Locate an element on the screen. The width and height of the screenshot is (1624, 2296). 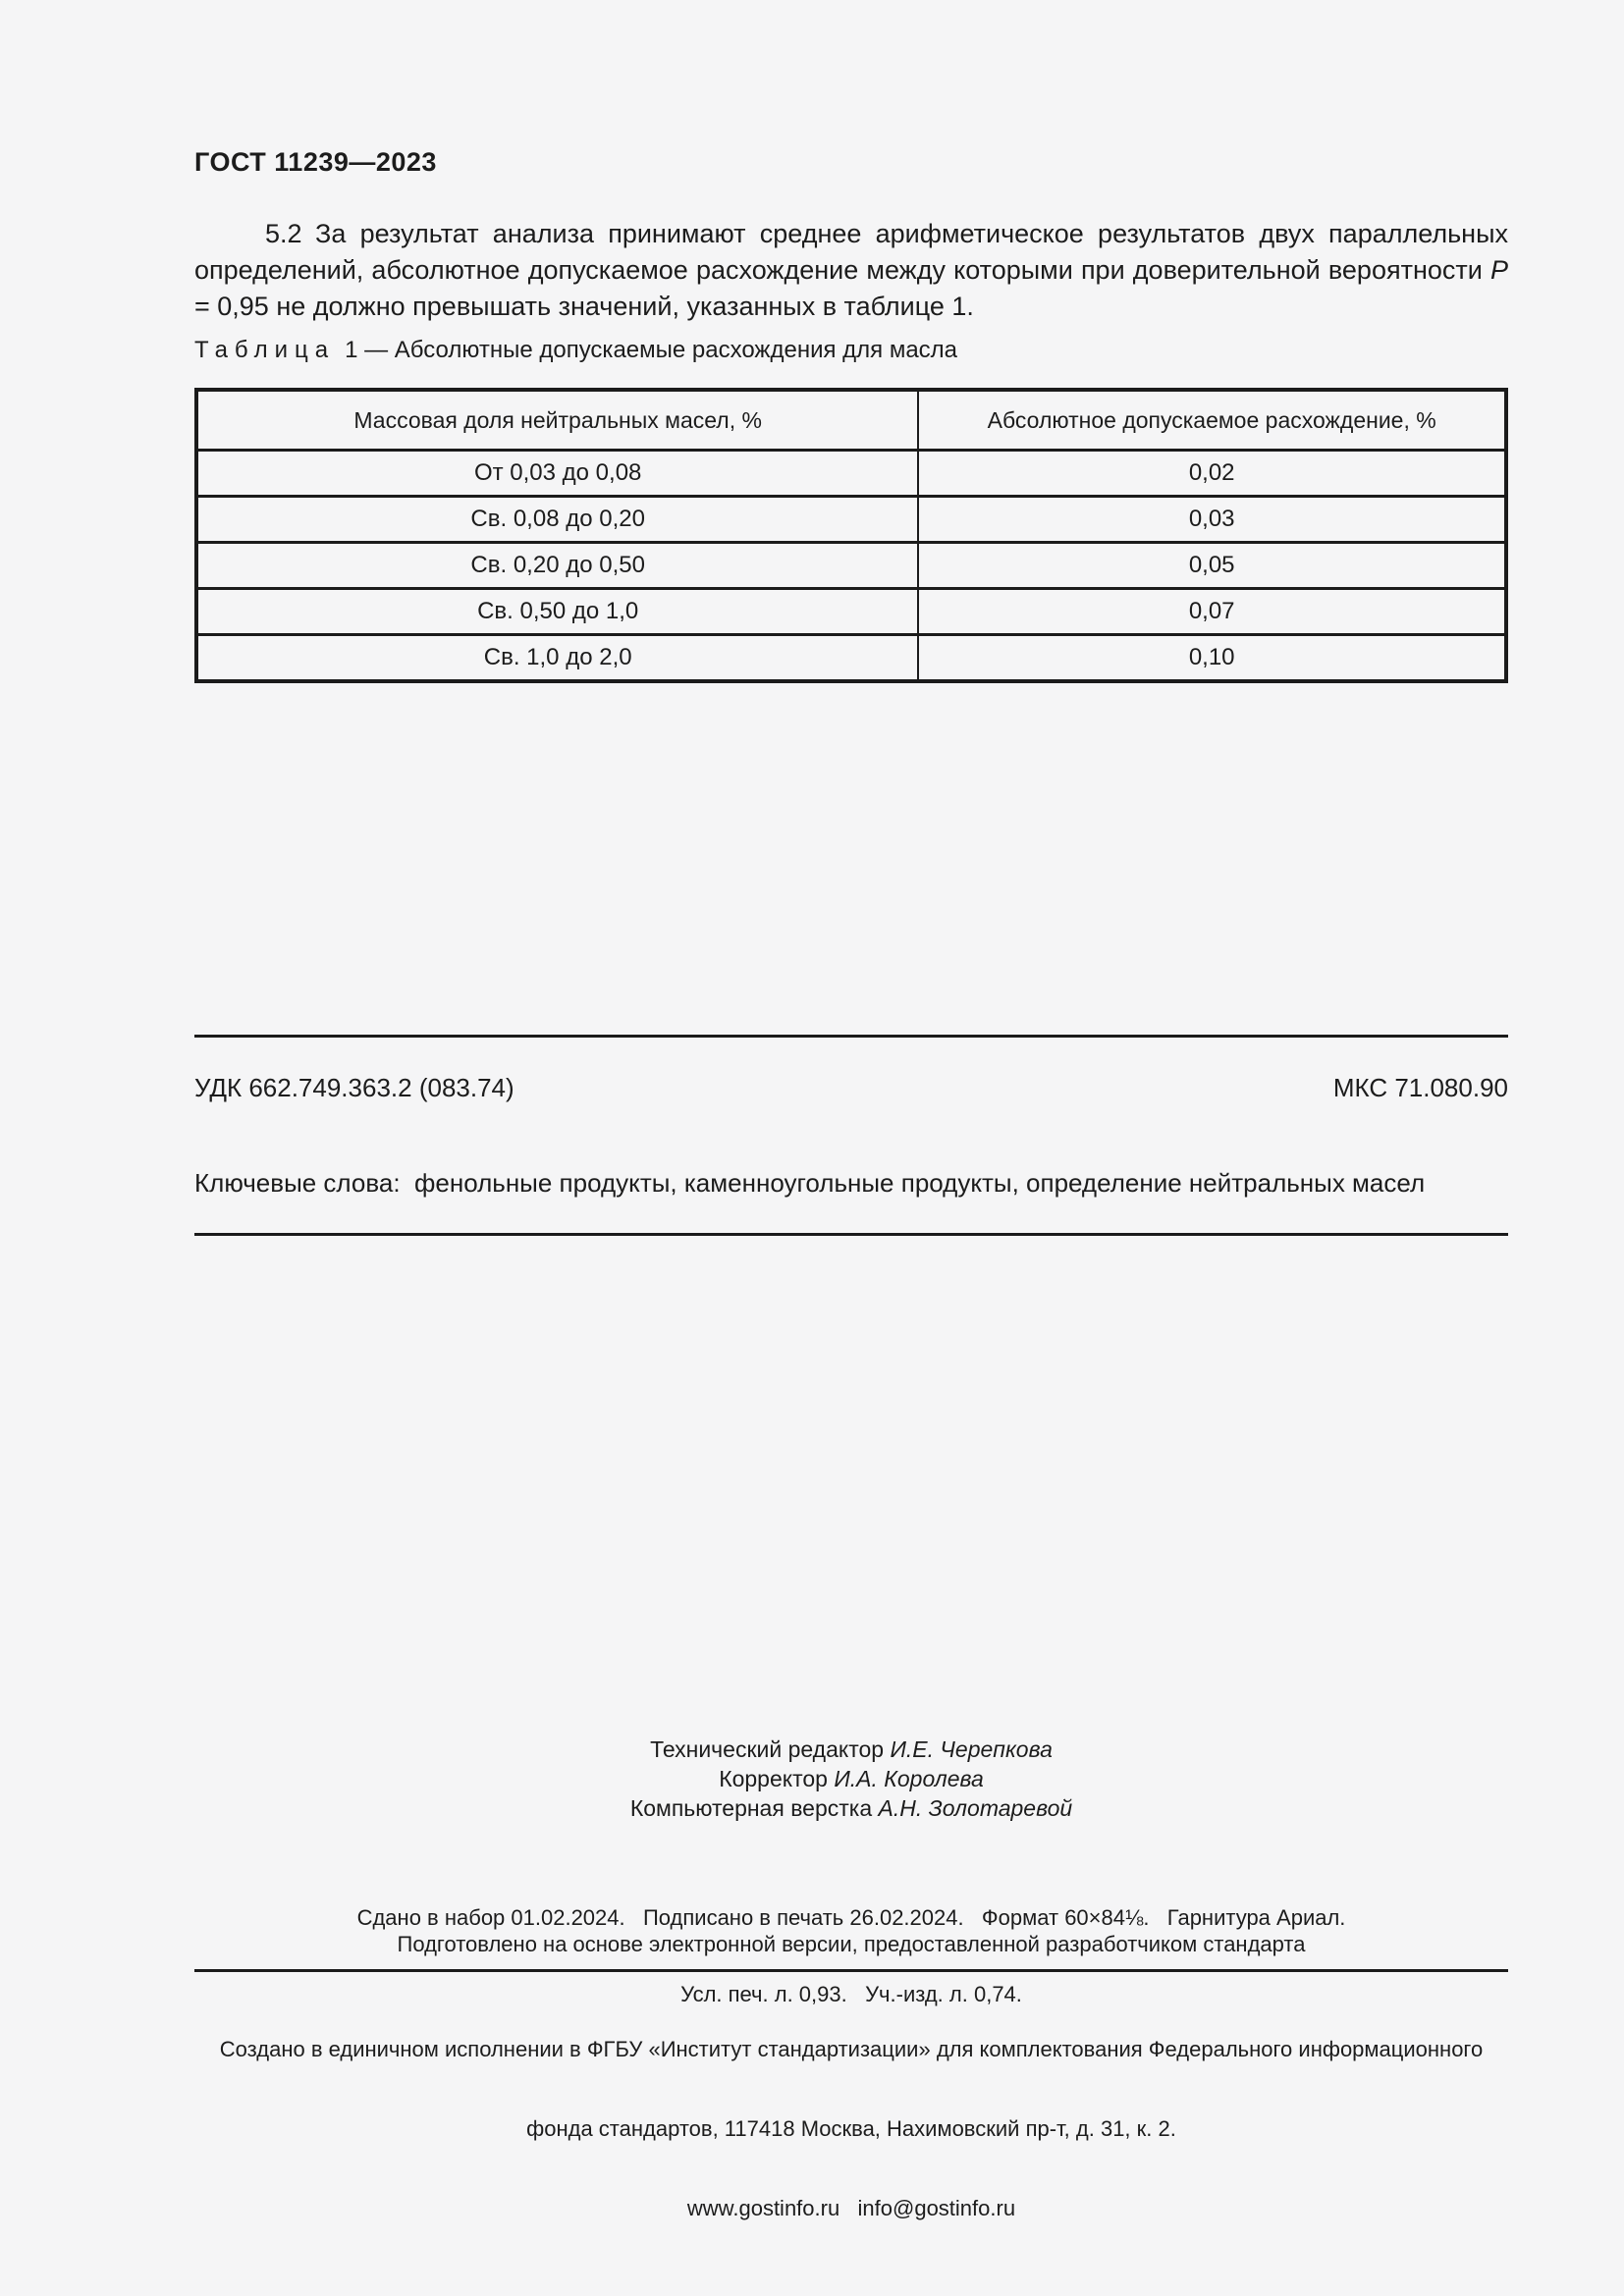
range-cell: Св. 1,0 до 2,0 is located at coordinates (557, 658).